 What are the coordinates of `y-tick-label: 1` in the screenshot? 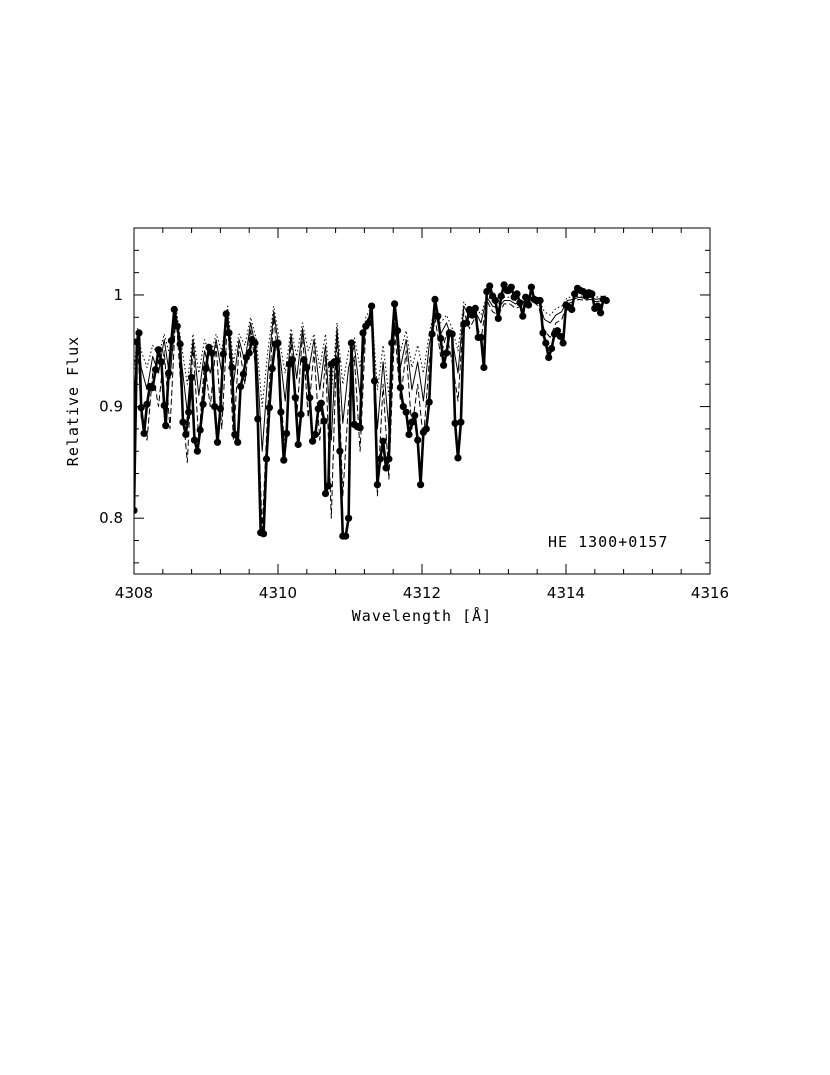 It's located at (118, 295).